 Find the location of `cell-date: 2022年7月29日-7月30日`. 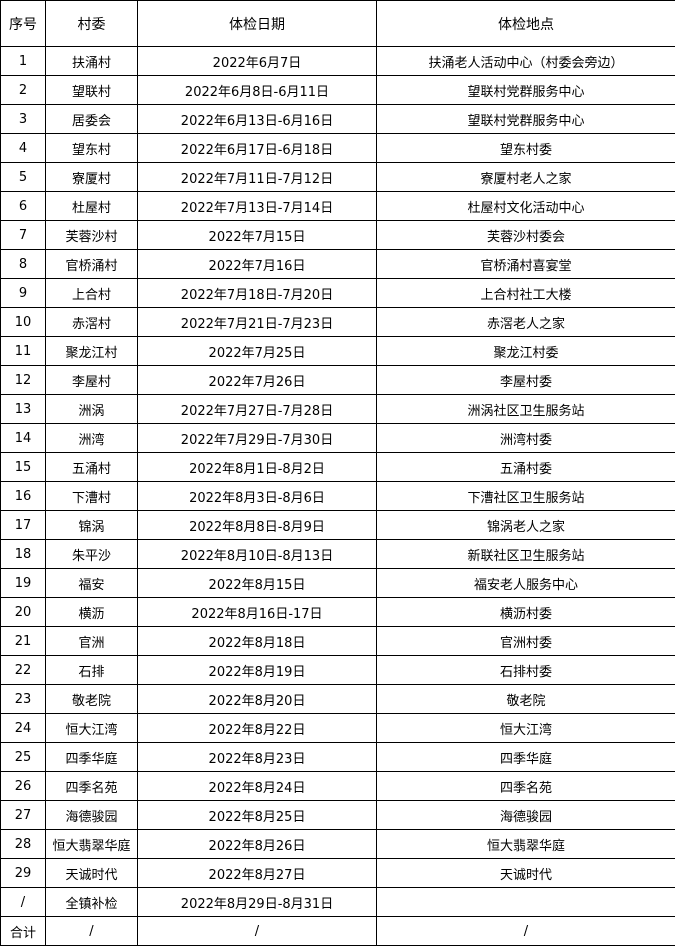

cell-date: 2022年7月29日-7月30日 is located at coordinates (257, 438).